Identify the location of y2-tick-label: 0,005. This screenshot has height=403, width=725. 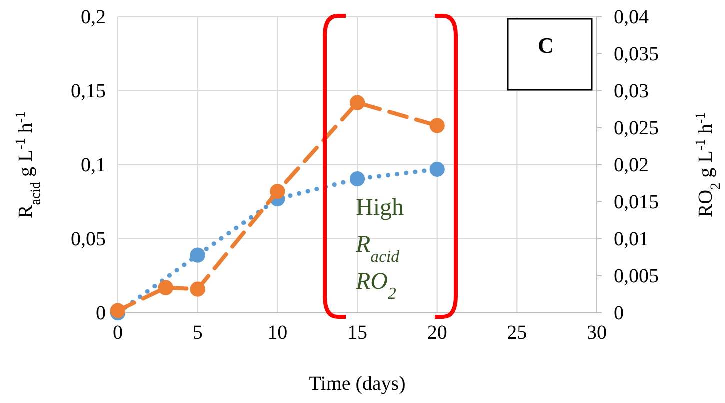
(636, 276).